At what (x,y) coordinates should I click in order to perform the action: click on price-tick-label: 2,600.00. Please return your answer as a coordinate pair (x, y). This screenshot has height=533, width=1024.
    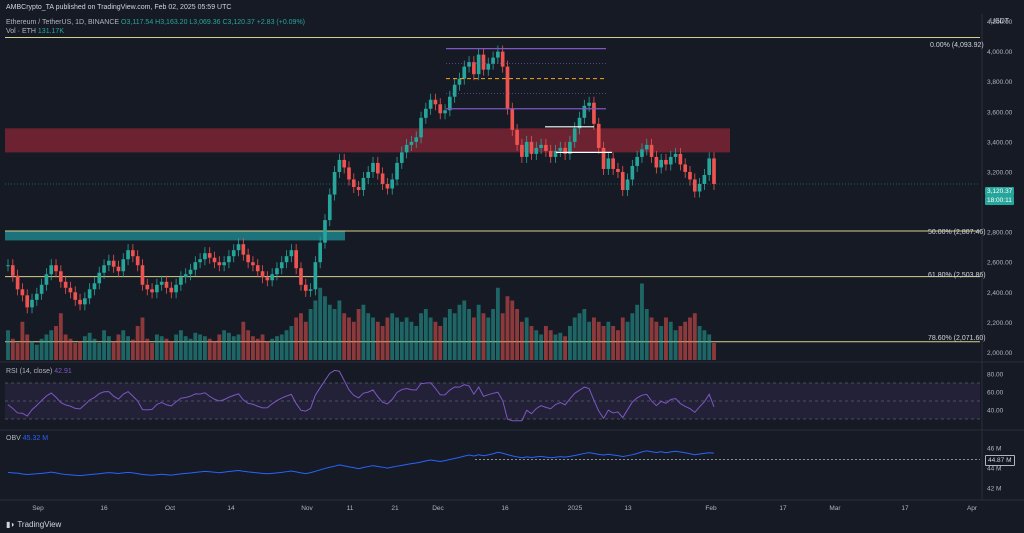
    Looking at the image, I should click on (1000, 263).